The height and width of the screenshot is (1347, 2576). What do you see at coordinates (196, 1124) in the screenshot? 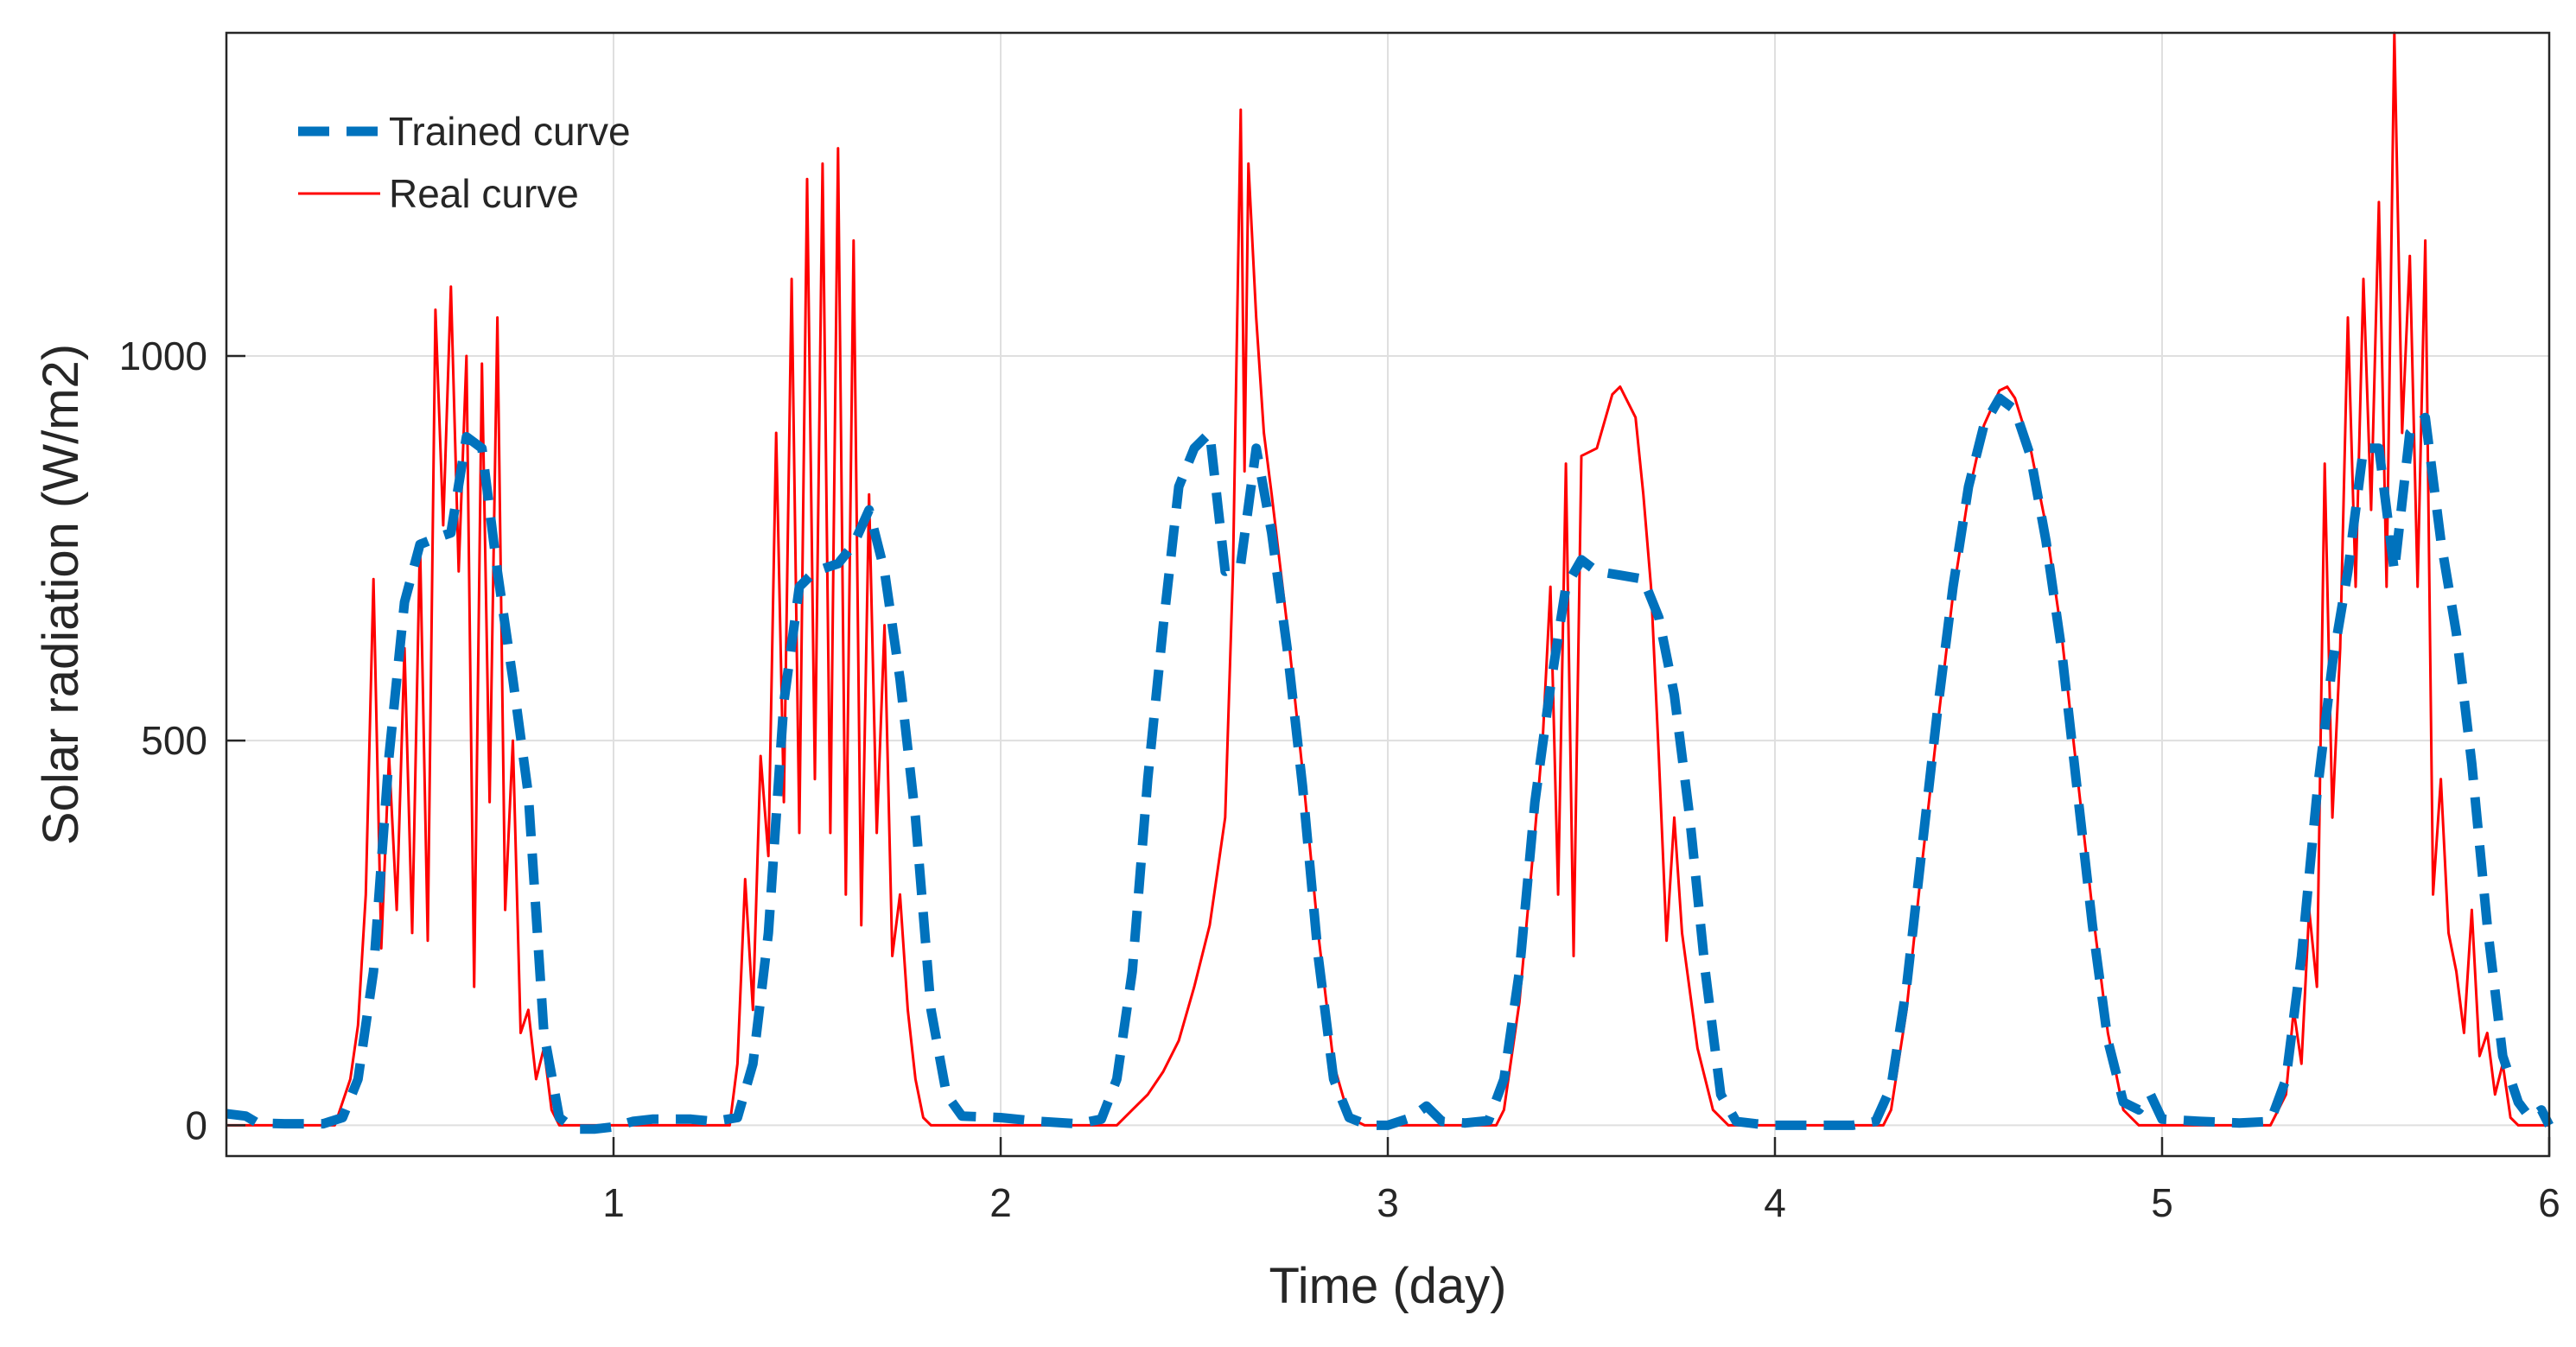
I see `y-tick-label-0: 0` at bounding box center [196, 1124].